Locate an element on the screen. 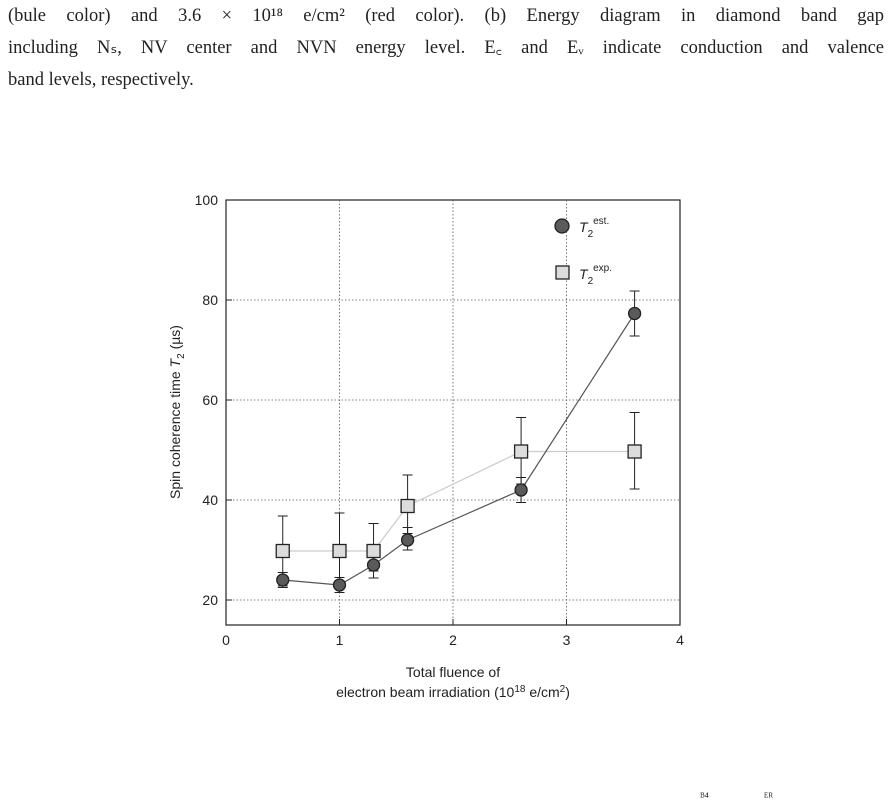 The width and height of the screenshot is (892, 808). legend-marker-est is located at coordinates (562, 226).